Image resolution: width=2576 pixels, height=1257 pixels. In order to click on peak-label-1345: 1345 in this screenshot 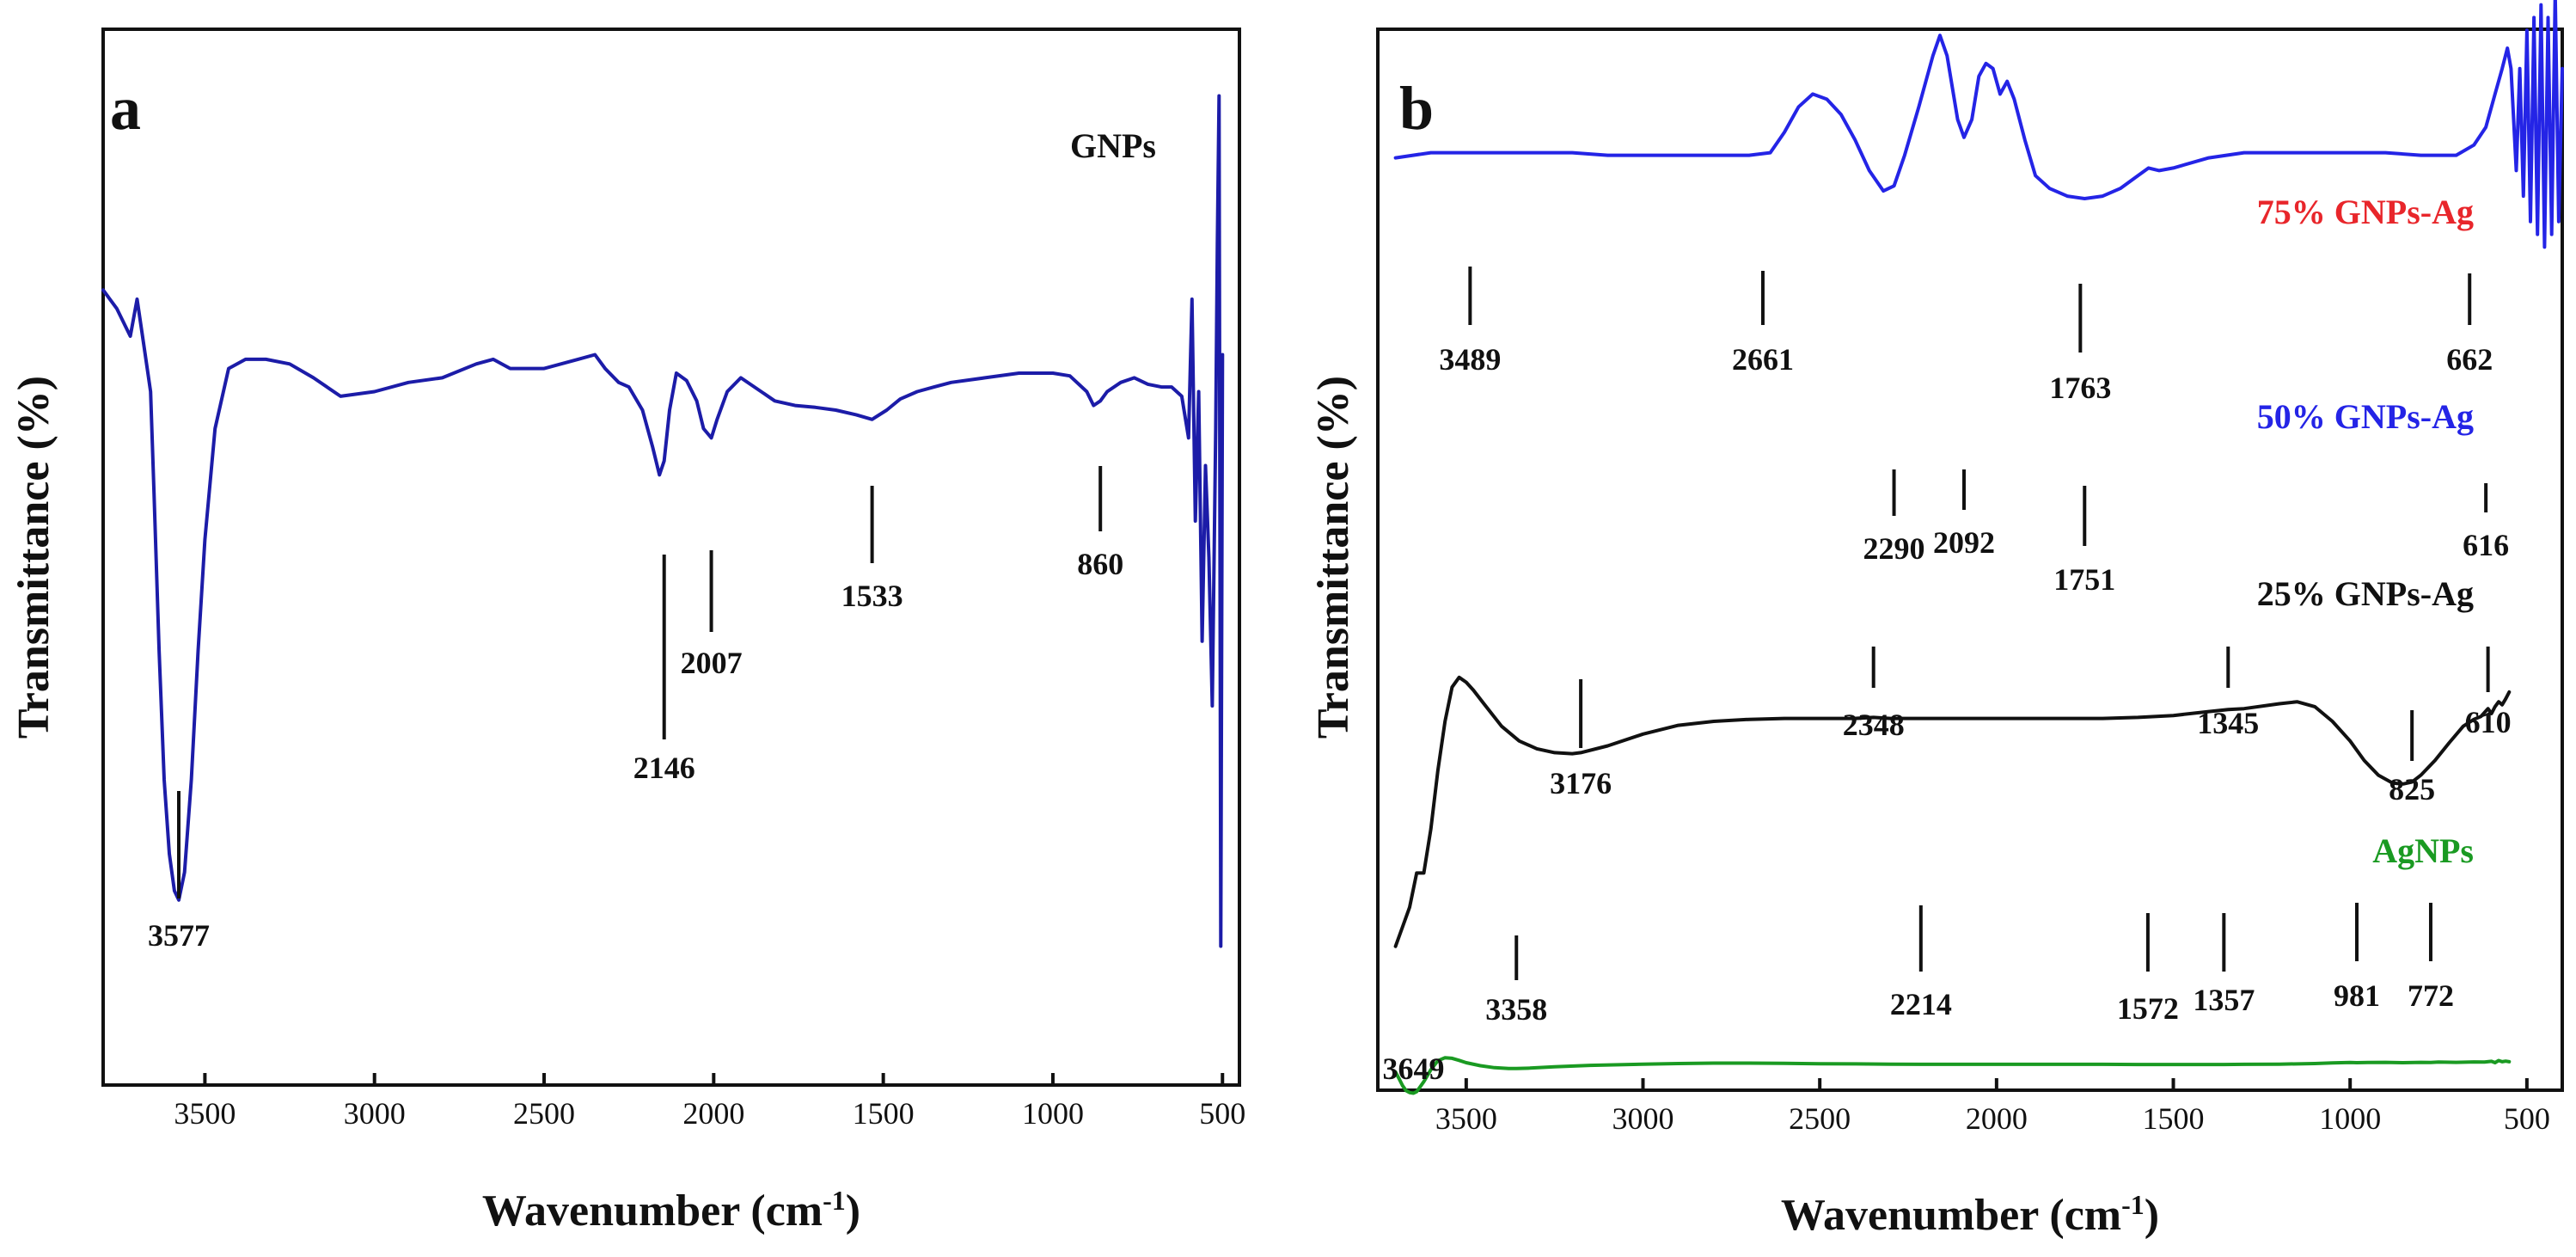, I will do `click(2228, 723)`.